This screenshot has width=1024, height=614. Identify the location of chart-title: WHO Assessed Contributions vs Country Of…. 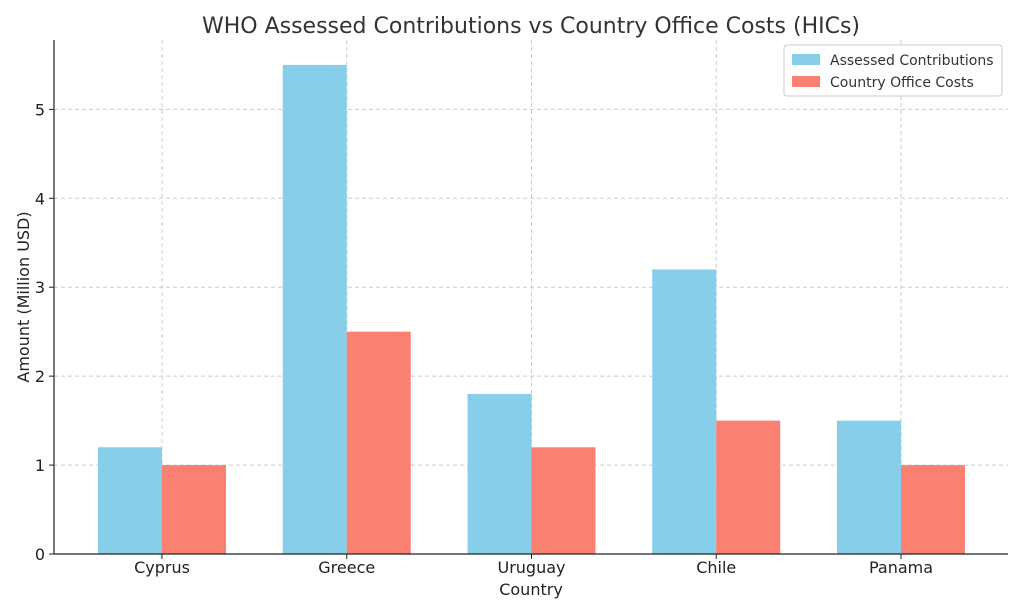
(531, 26).